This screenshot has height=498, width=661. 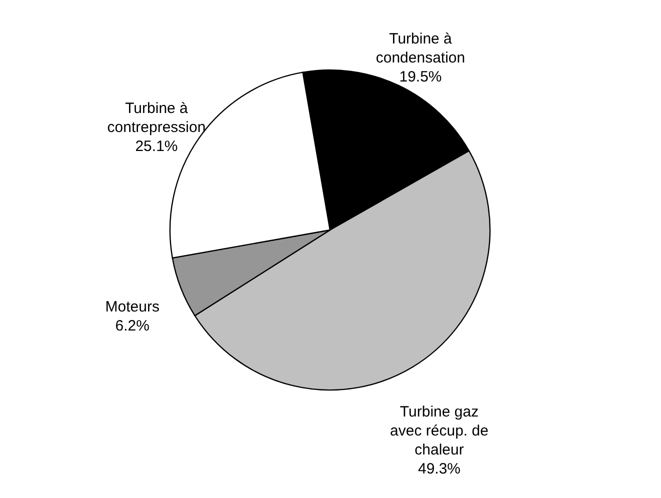 I want to click on slice-label: Turbine gaz avec récup. de chaleur, so click(x=439, y=431).